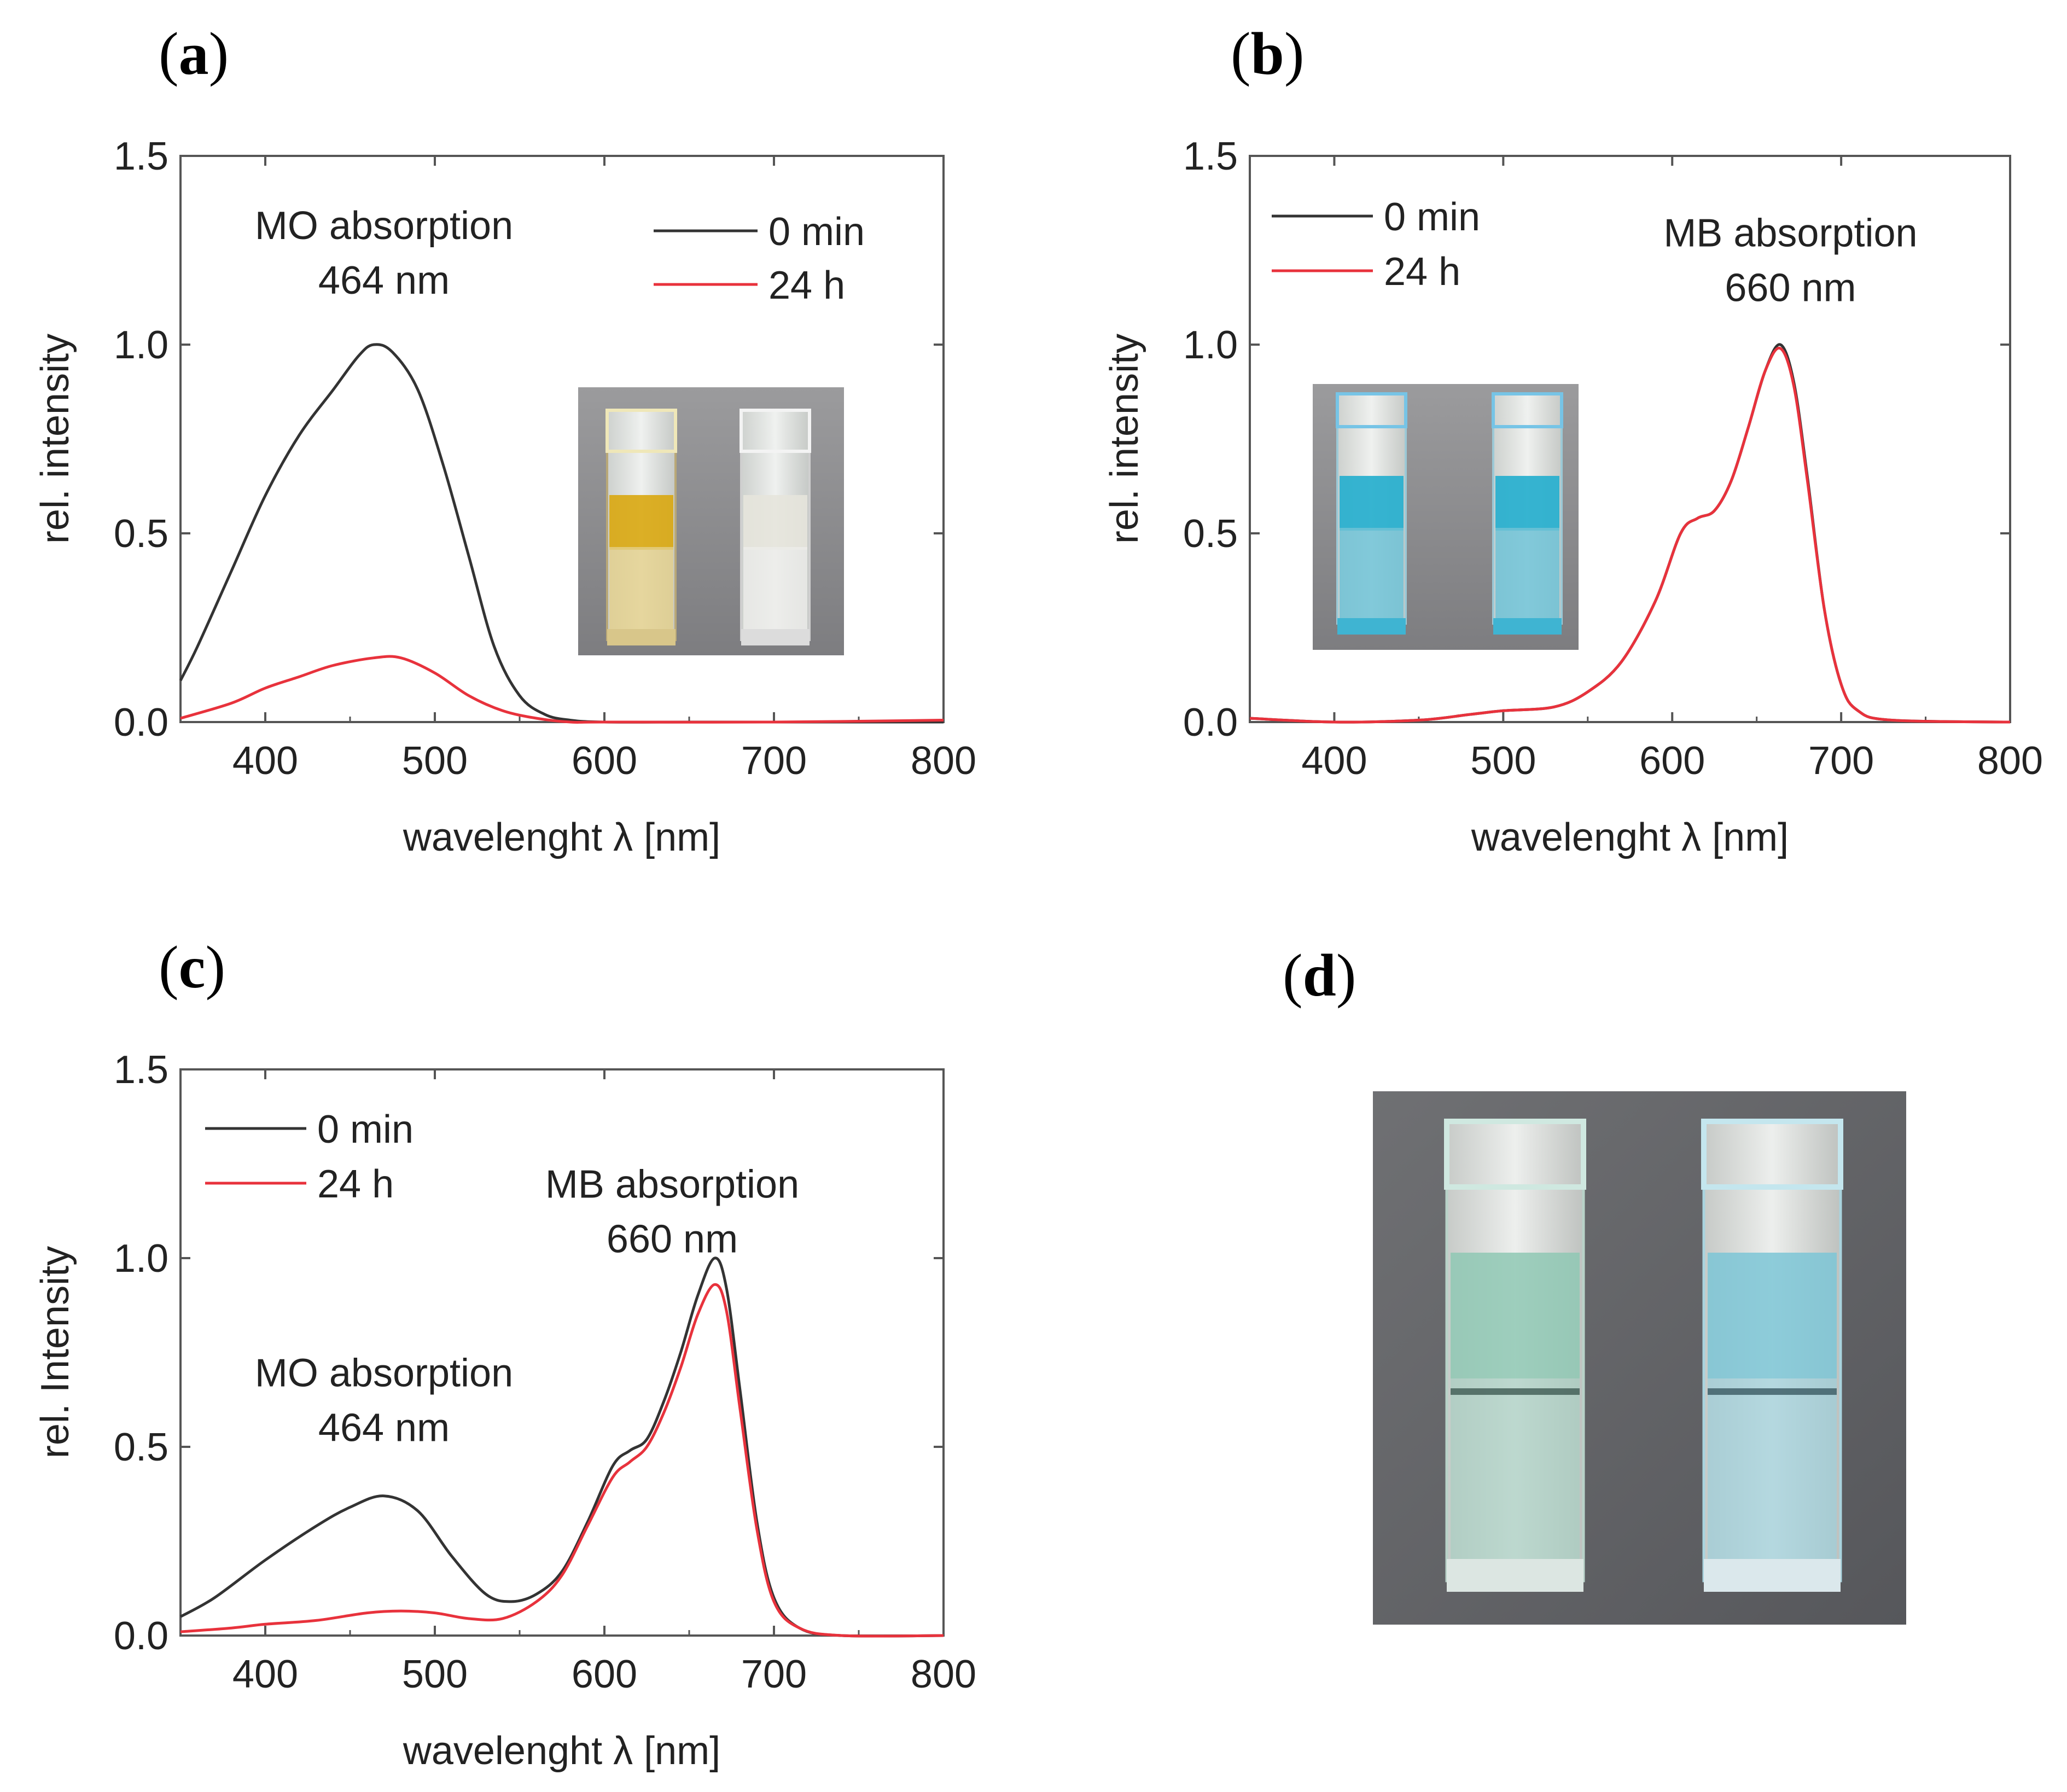 The width and height of the screenshot is (2067, 1792). Describe the element at coordinates (141, 440) in the screenshot. I see `chart-a-ytick-labels: 0.0 0.5 1.0 1.5` at that location.